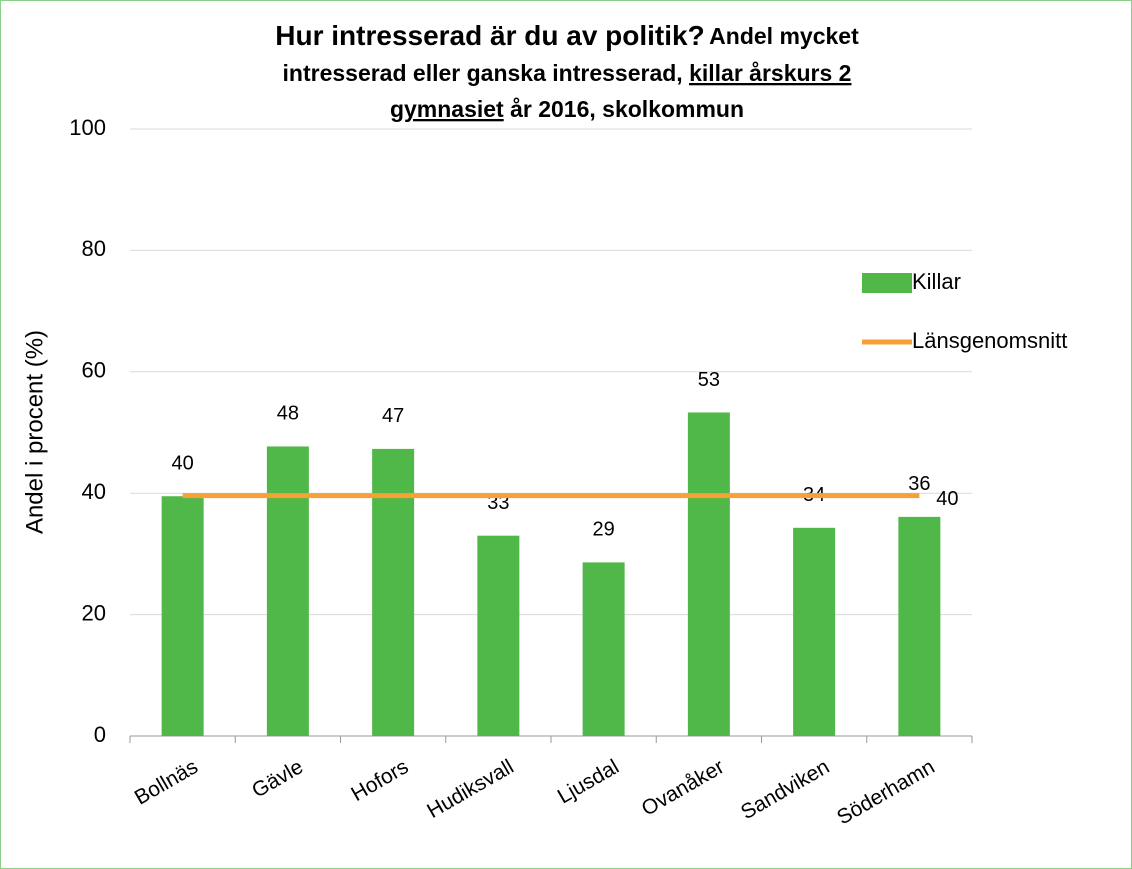  What do you see at coordinates (393, 416) in the screenshot?
I see `data-label: 47` at bounding box center [393, 416].